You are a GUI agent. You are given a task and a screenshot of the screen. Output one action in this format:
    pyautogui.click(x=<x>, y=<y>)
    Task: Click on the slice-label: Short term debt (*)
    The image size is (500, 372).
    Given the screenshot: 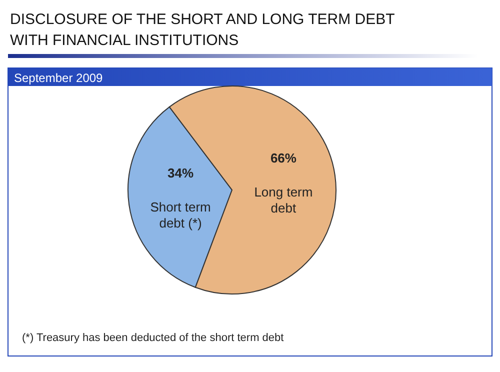 What is the action you would take?
    pyautogui.click(x=180, y=214)
    